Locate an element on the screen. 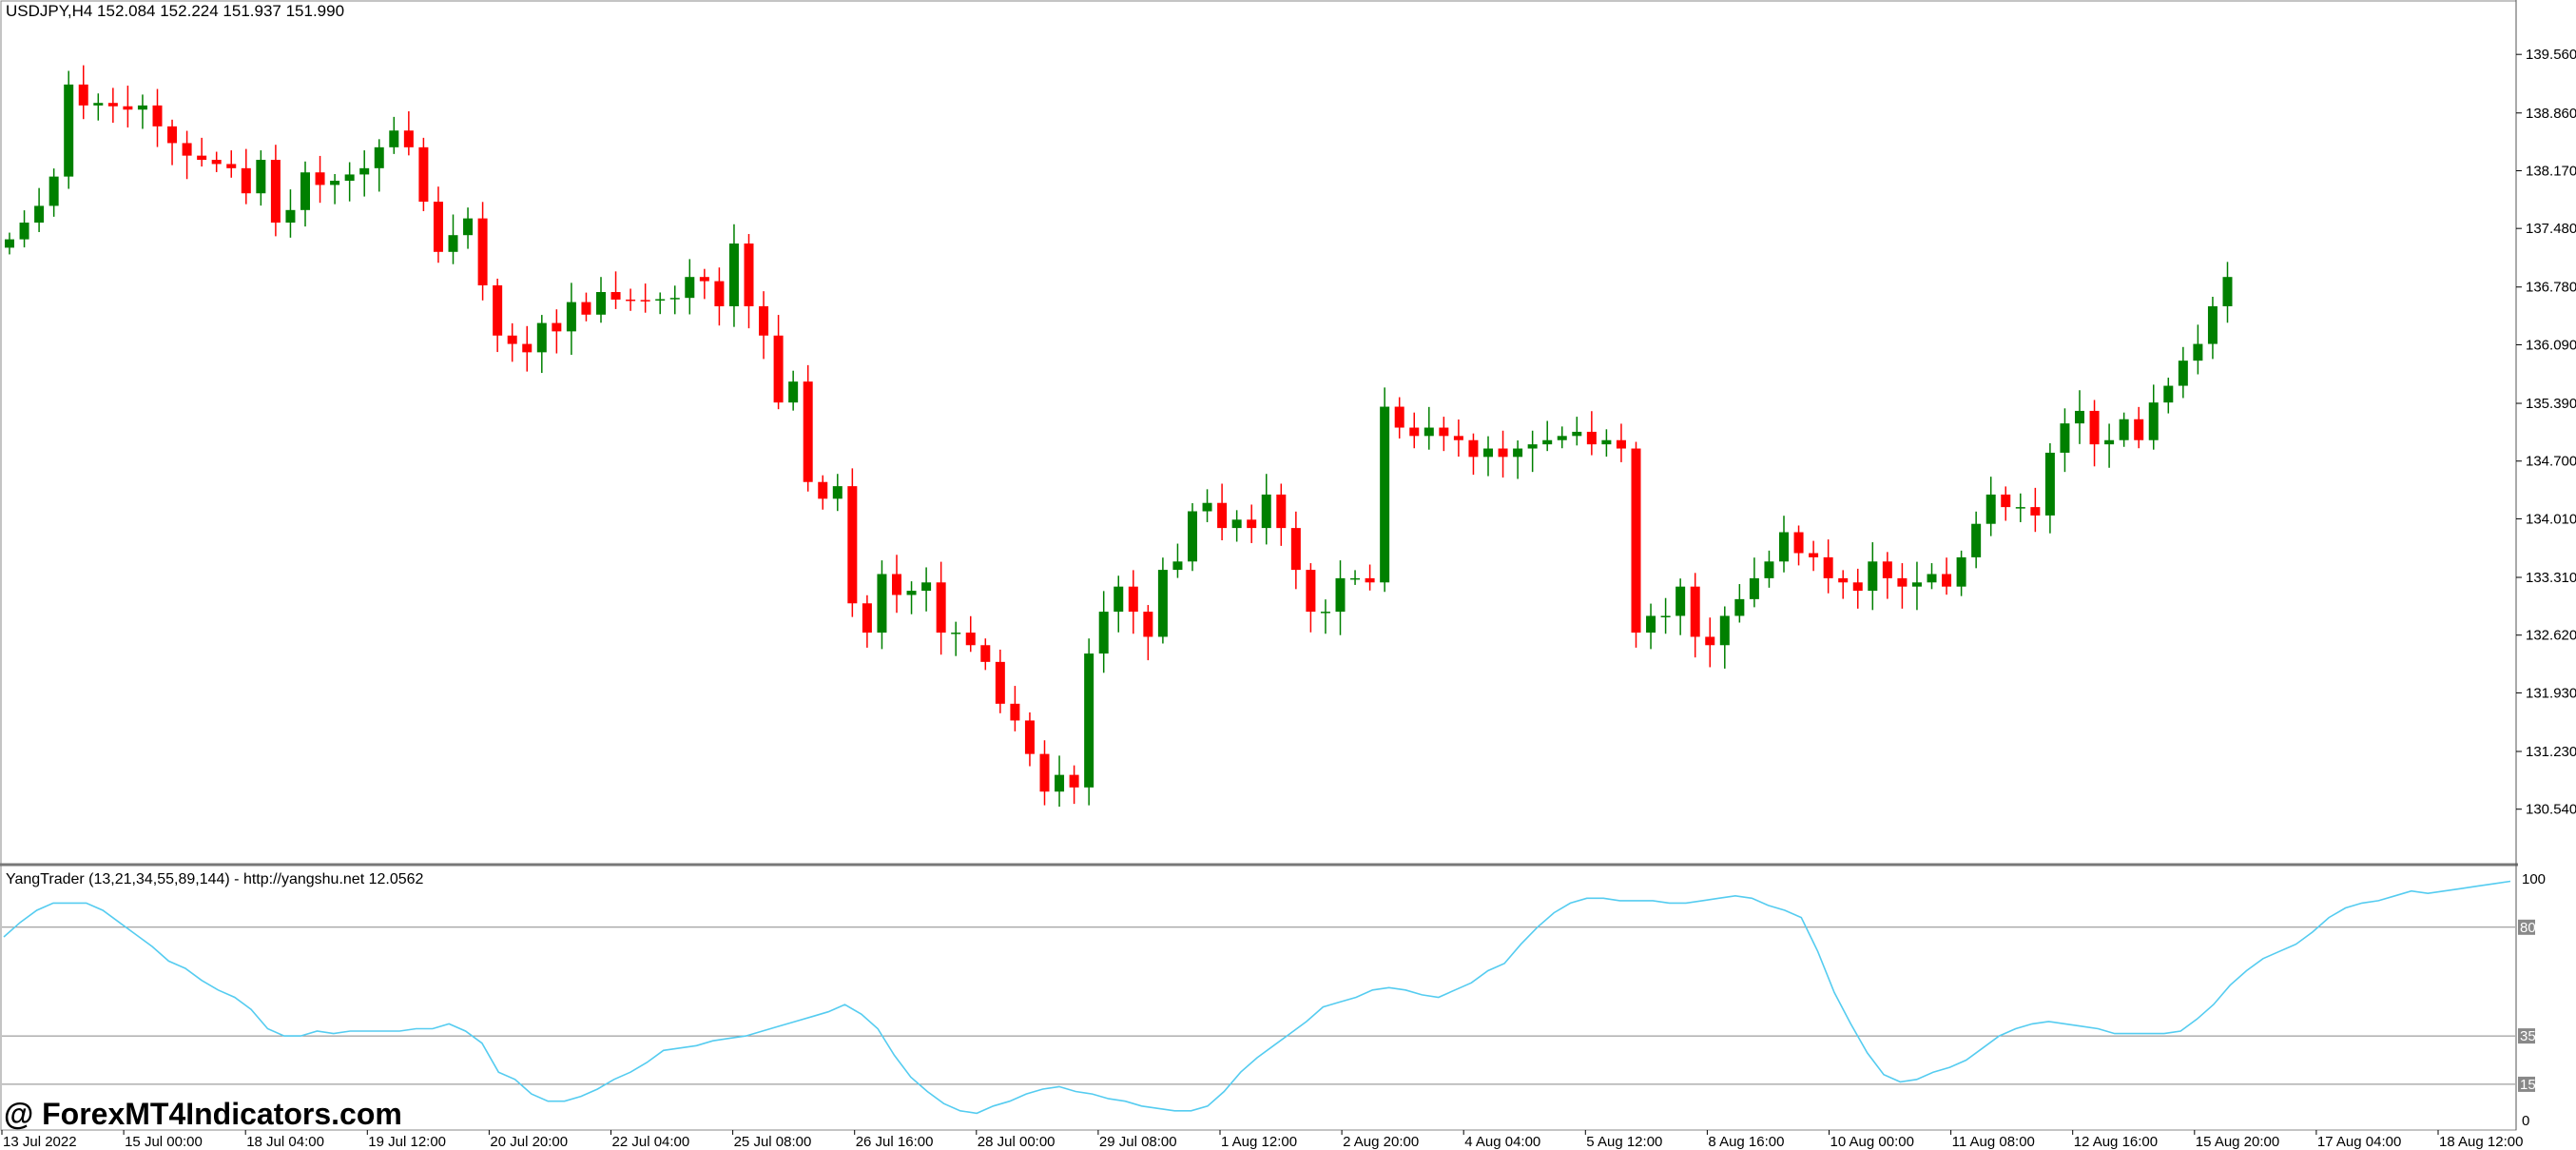  price-tick-label: 137.480 is located at coordinates (2551, 229).